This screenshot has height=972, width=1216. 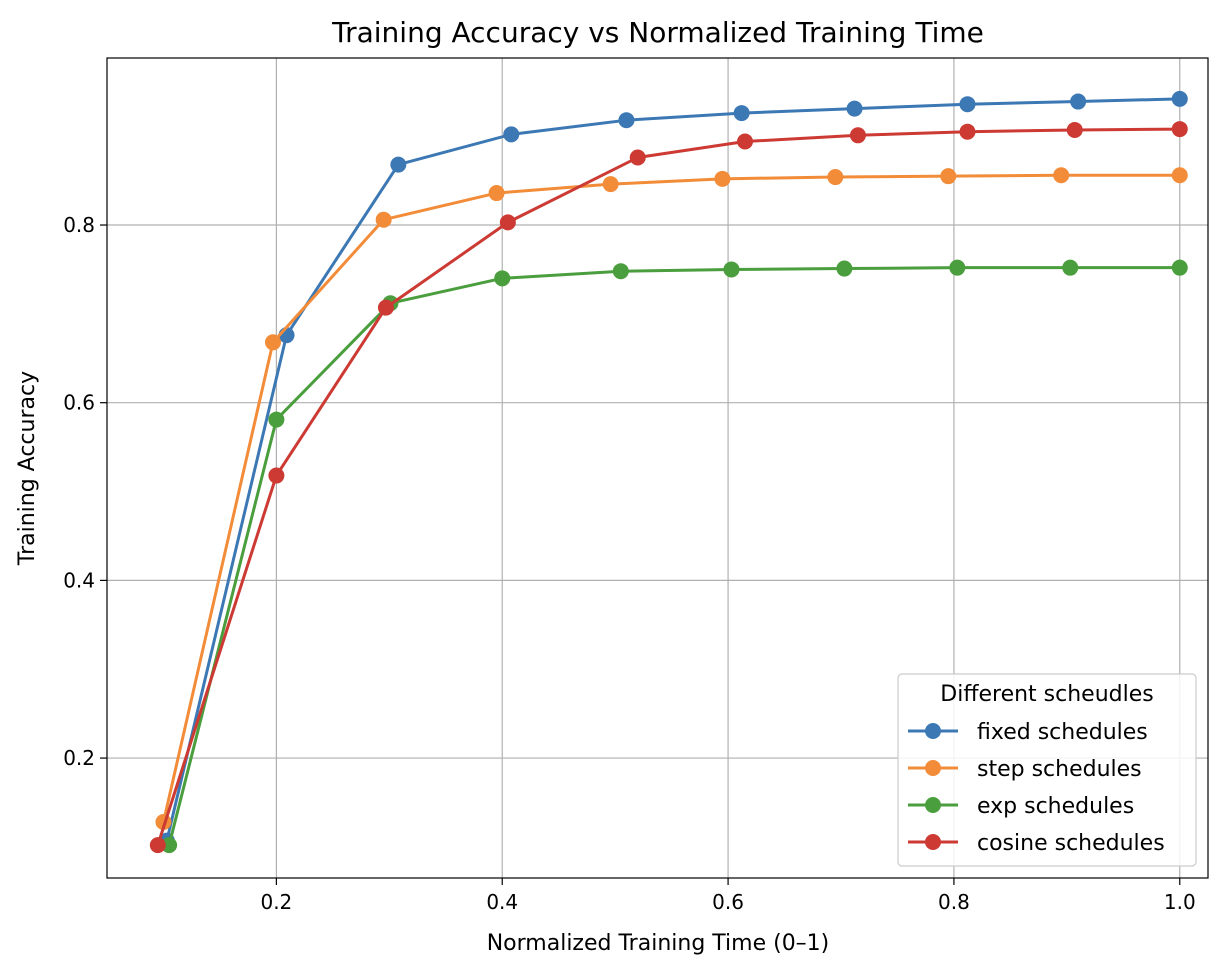 What do you see at coordinates (728, 902) in the screenshot?
I see `x-tick-label: 0.6` at bounding box center [728, 902].